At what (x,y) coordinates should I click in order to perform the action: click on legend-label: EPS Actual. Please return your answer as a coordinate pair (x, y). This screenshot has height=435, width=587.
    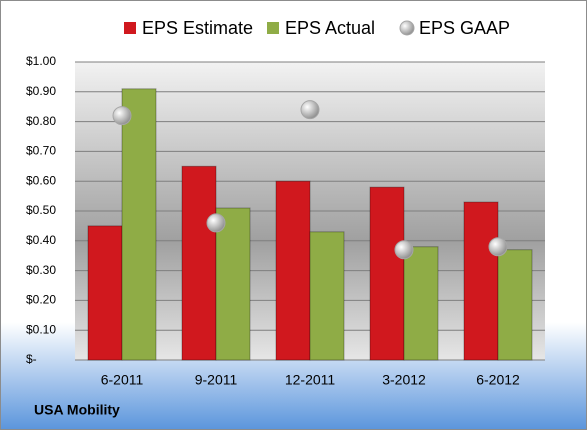
    Looking at the image, I should click on (330, 28).